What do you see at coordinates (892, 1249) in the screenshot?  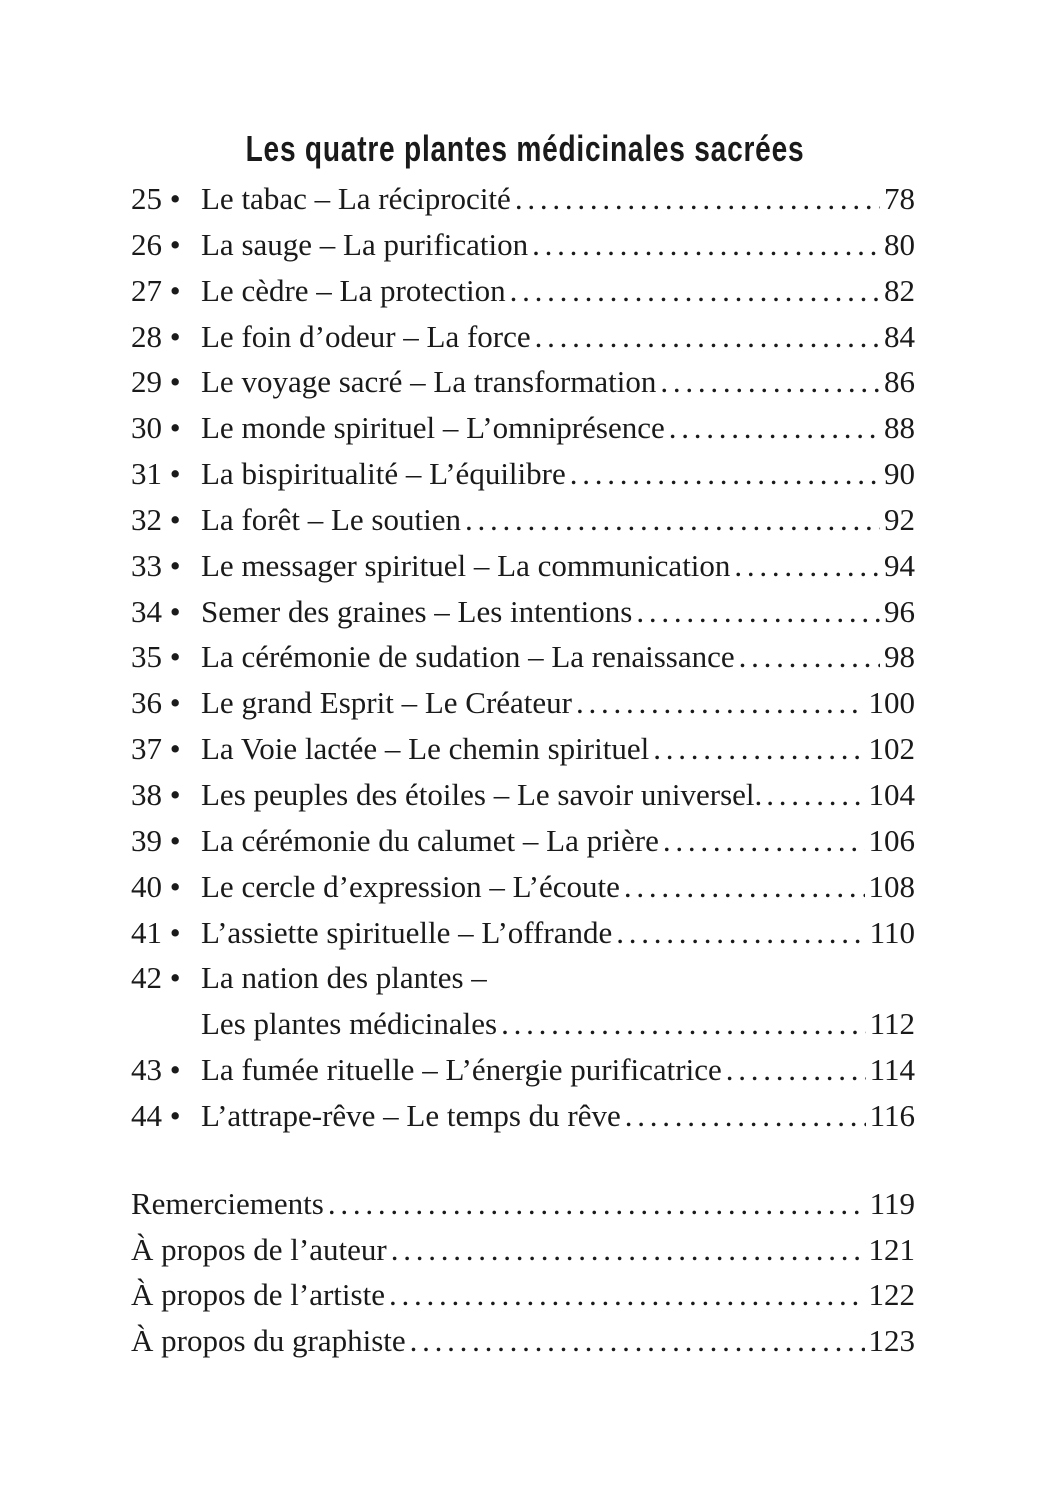 I see `entry-page: 121` at bounding box center [892, 1249].